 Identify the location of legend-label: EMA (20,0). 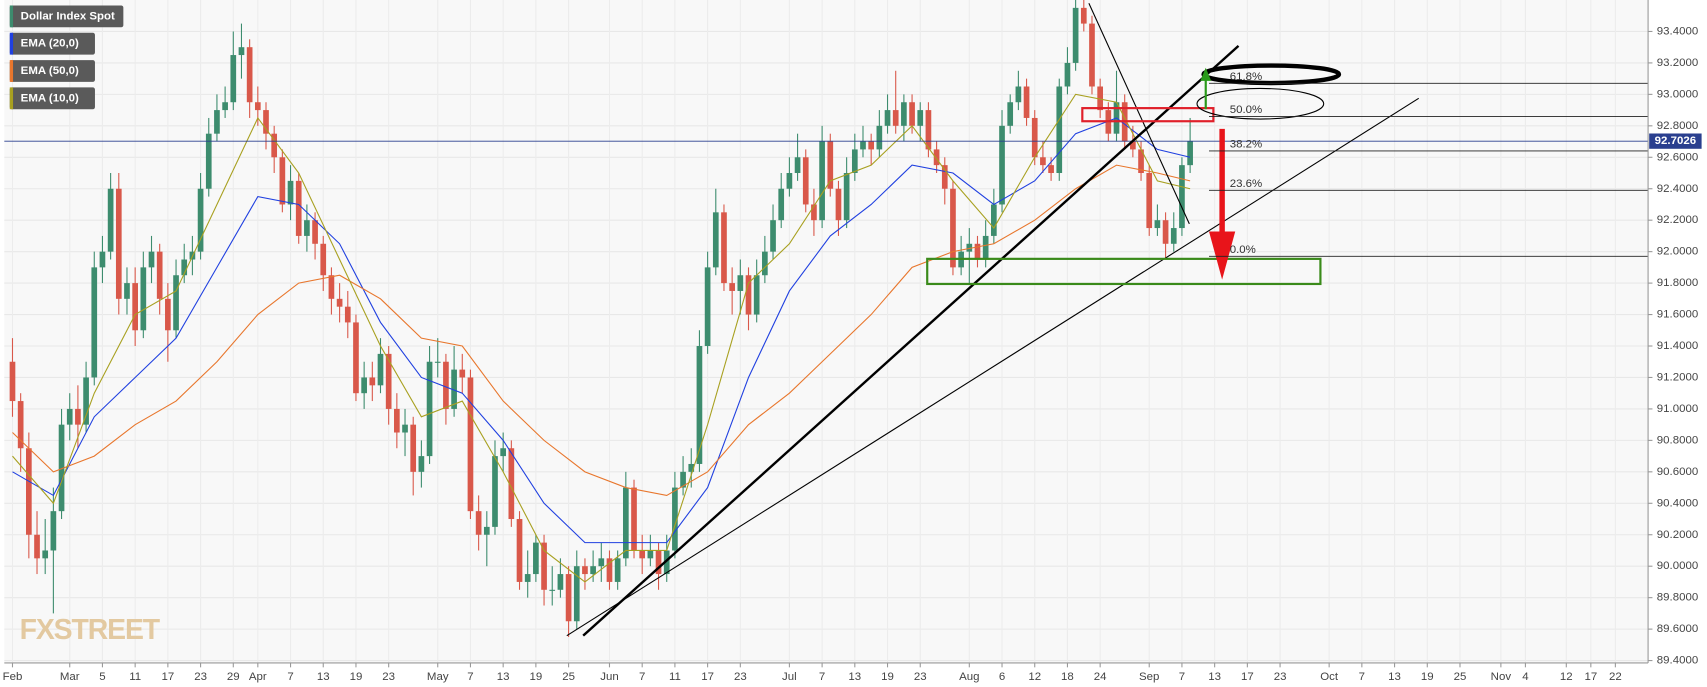
(50, 44).